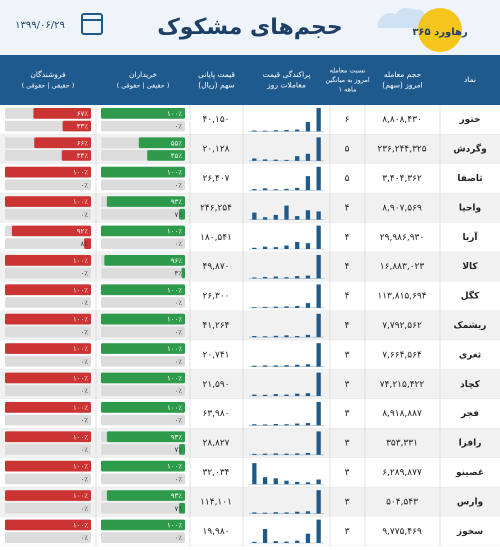 The width and height of the screenshot is (500, 550). I want to click on ratio: ۵, so click(347, 150).